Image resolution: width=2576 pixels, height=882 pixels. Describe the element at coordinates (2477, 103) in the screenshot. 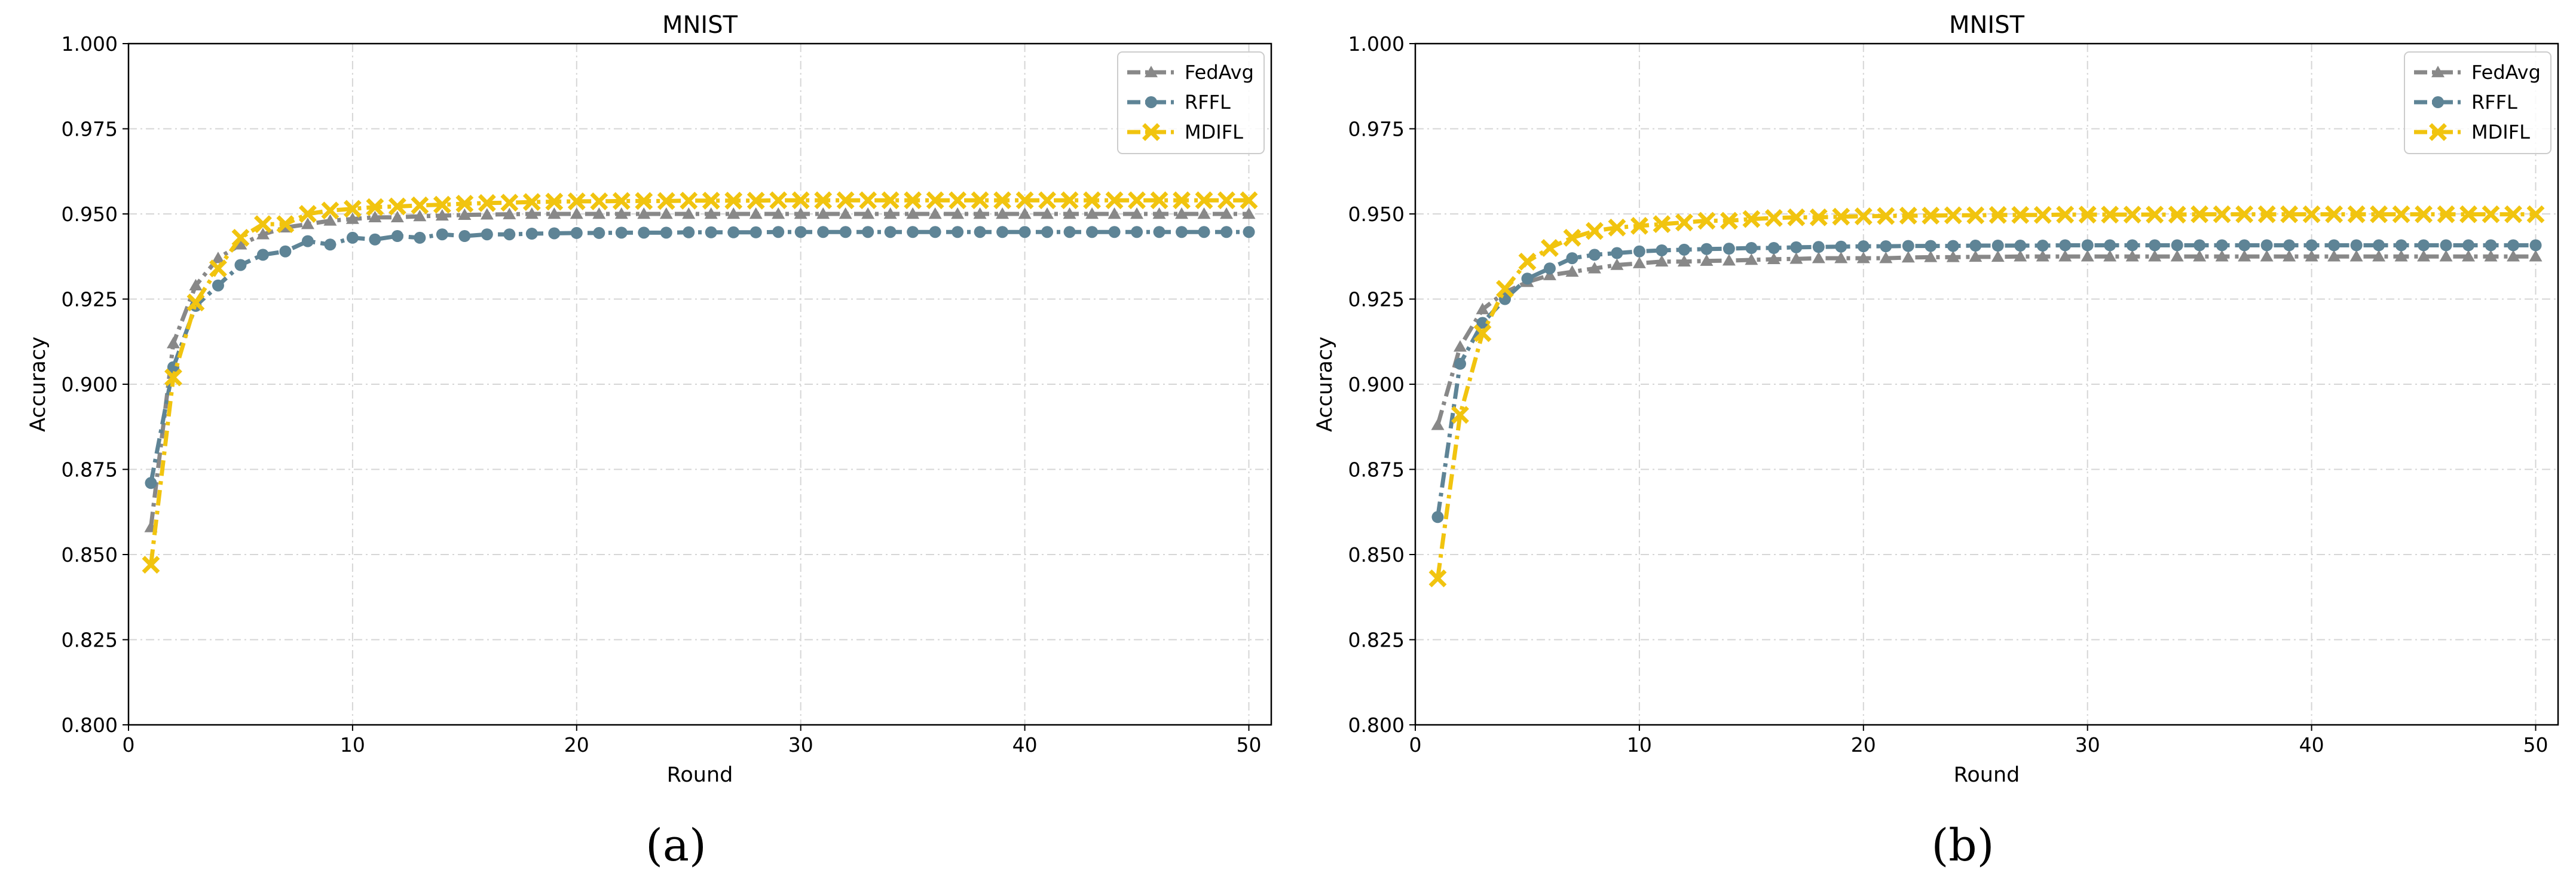

I see `legend: FedAvg RFFL MDIFL` at that location.